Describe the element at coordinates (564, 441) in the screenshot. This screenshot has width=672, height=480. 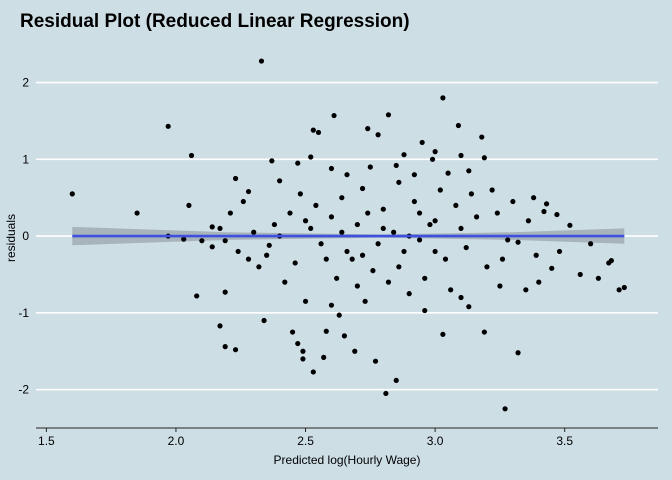
I see `x-tick-label: 3.5` at that location.